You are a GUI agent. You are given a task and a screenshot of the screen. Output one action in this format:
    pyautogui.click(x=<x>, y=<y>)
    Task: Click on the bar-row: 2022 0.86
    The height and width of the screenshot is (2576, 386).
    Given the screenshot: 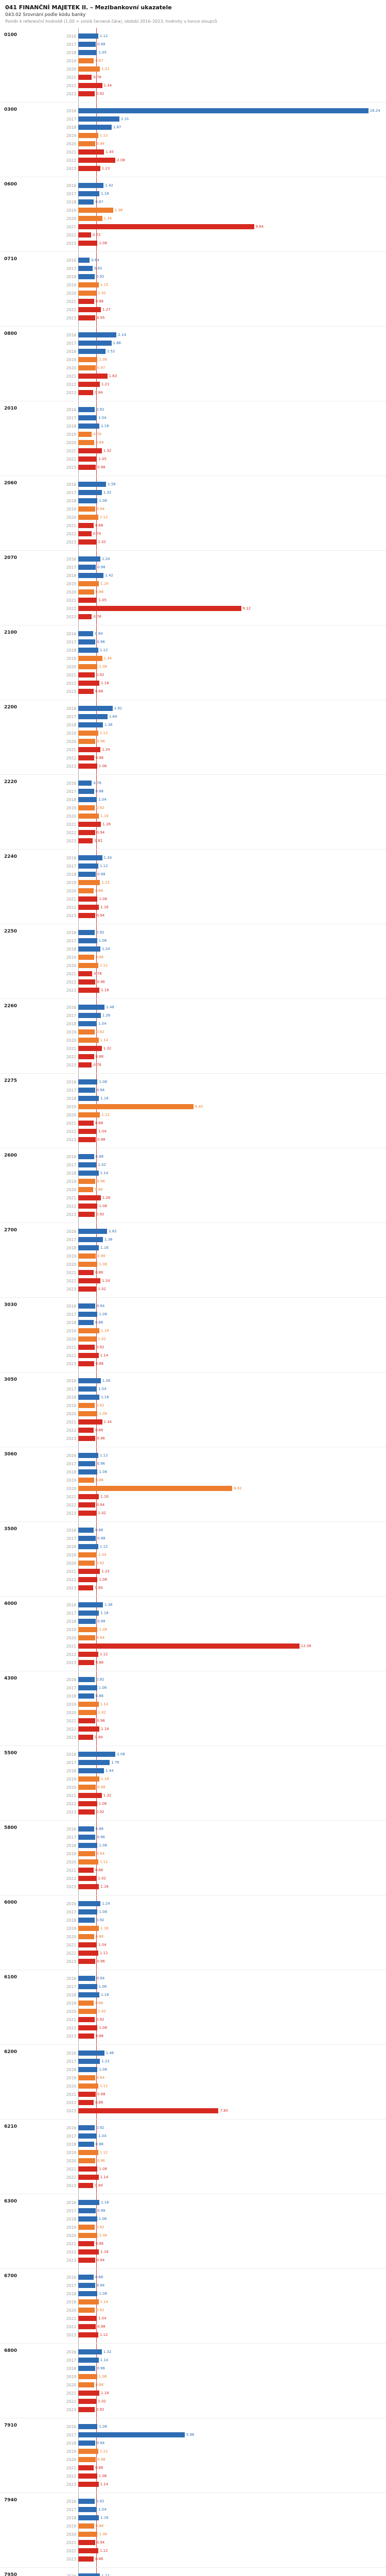 What is the action you would take?
    pyautogui.click(x=193, y=2102)
    